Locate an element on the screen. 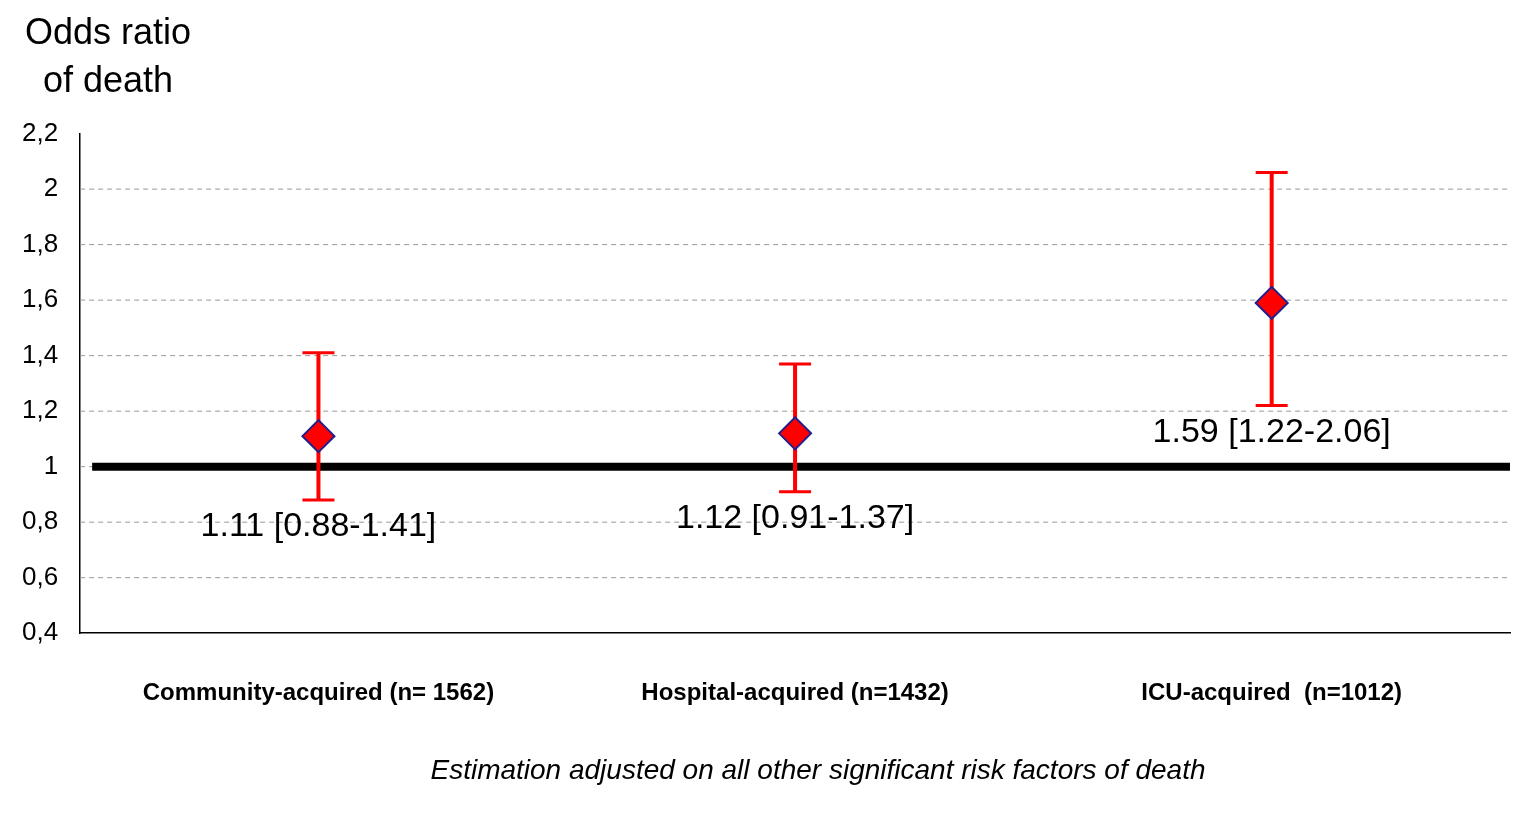  y-tick-label: 2,2 is located at coordinates (40, 131).